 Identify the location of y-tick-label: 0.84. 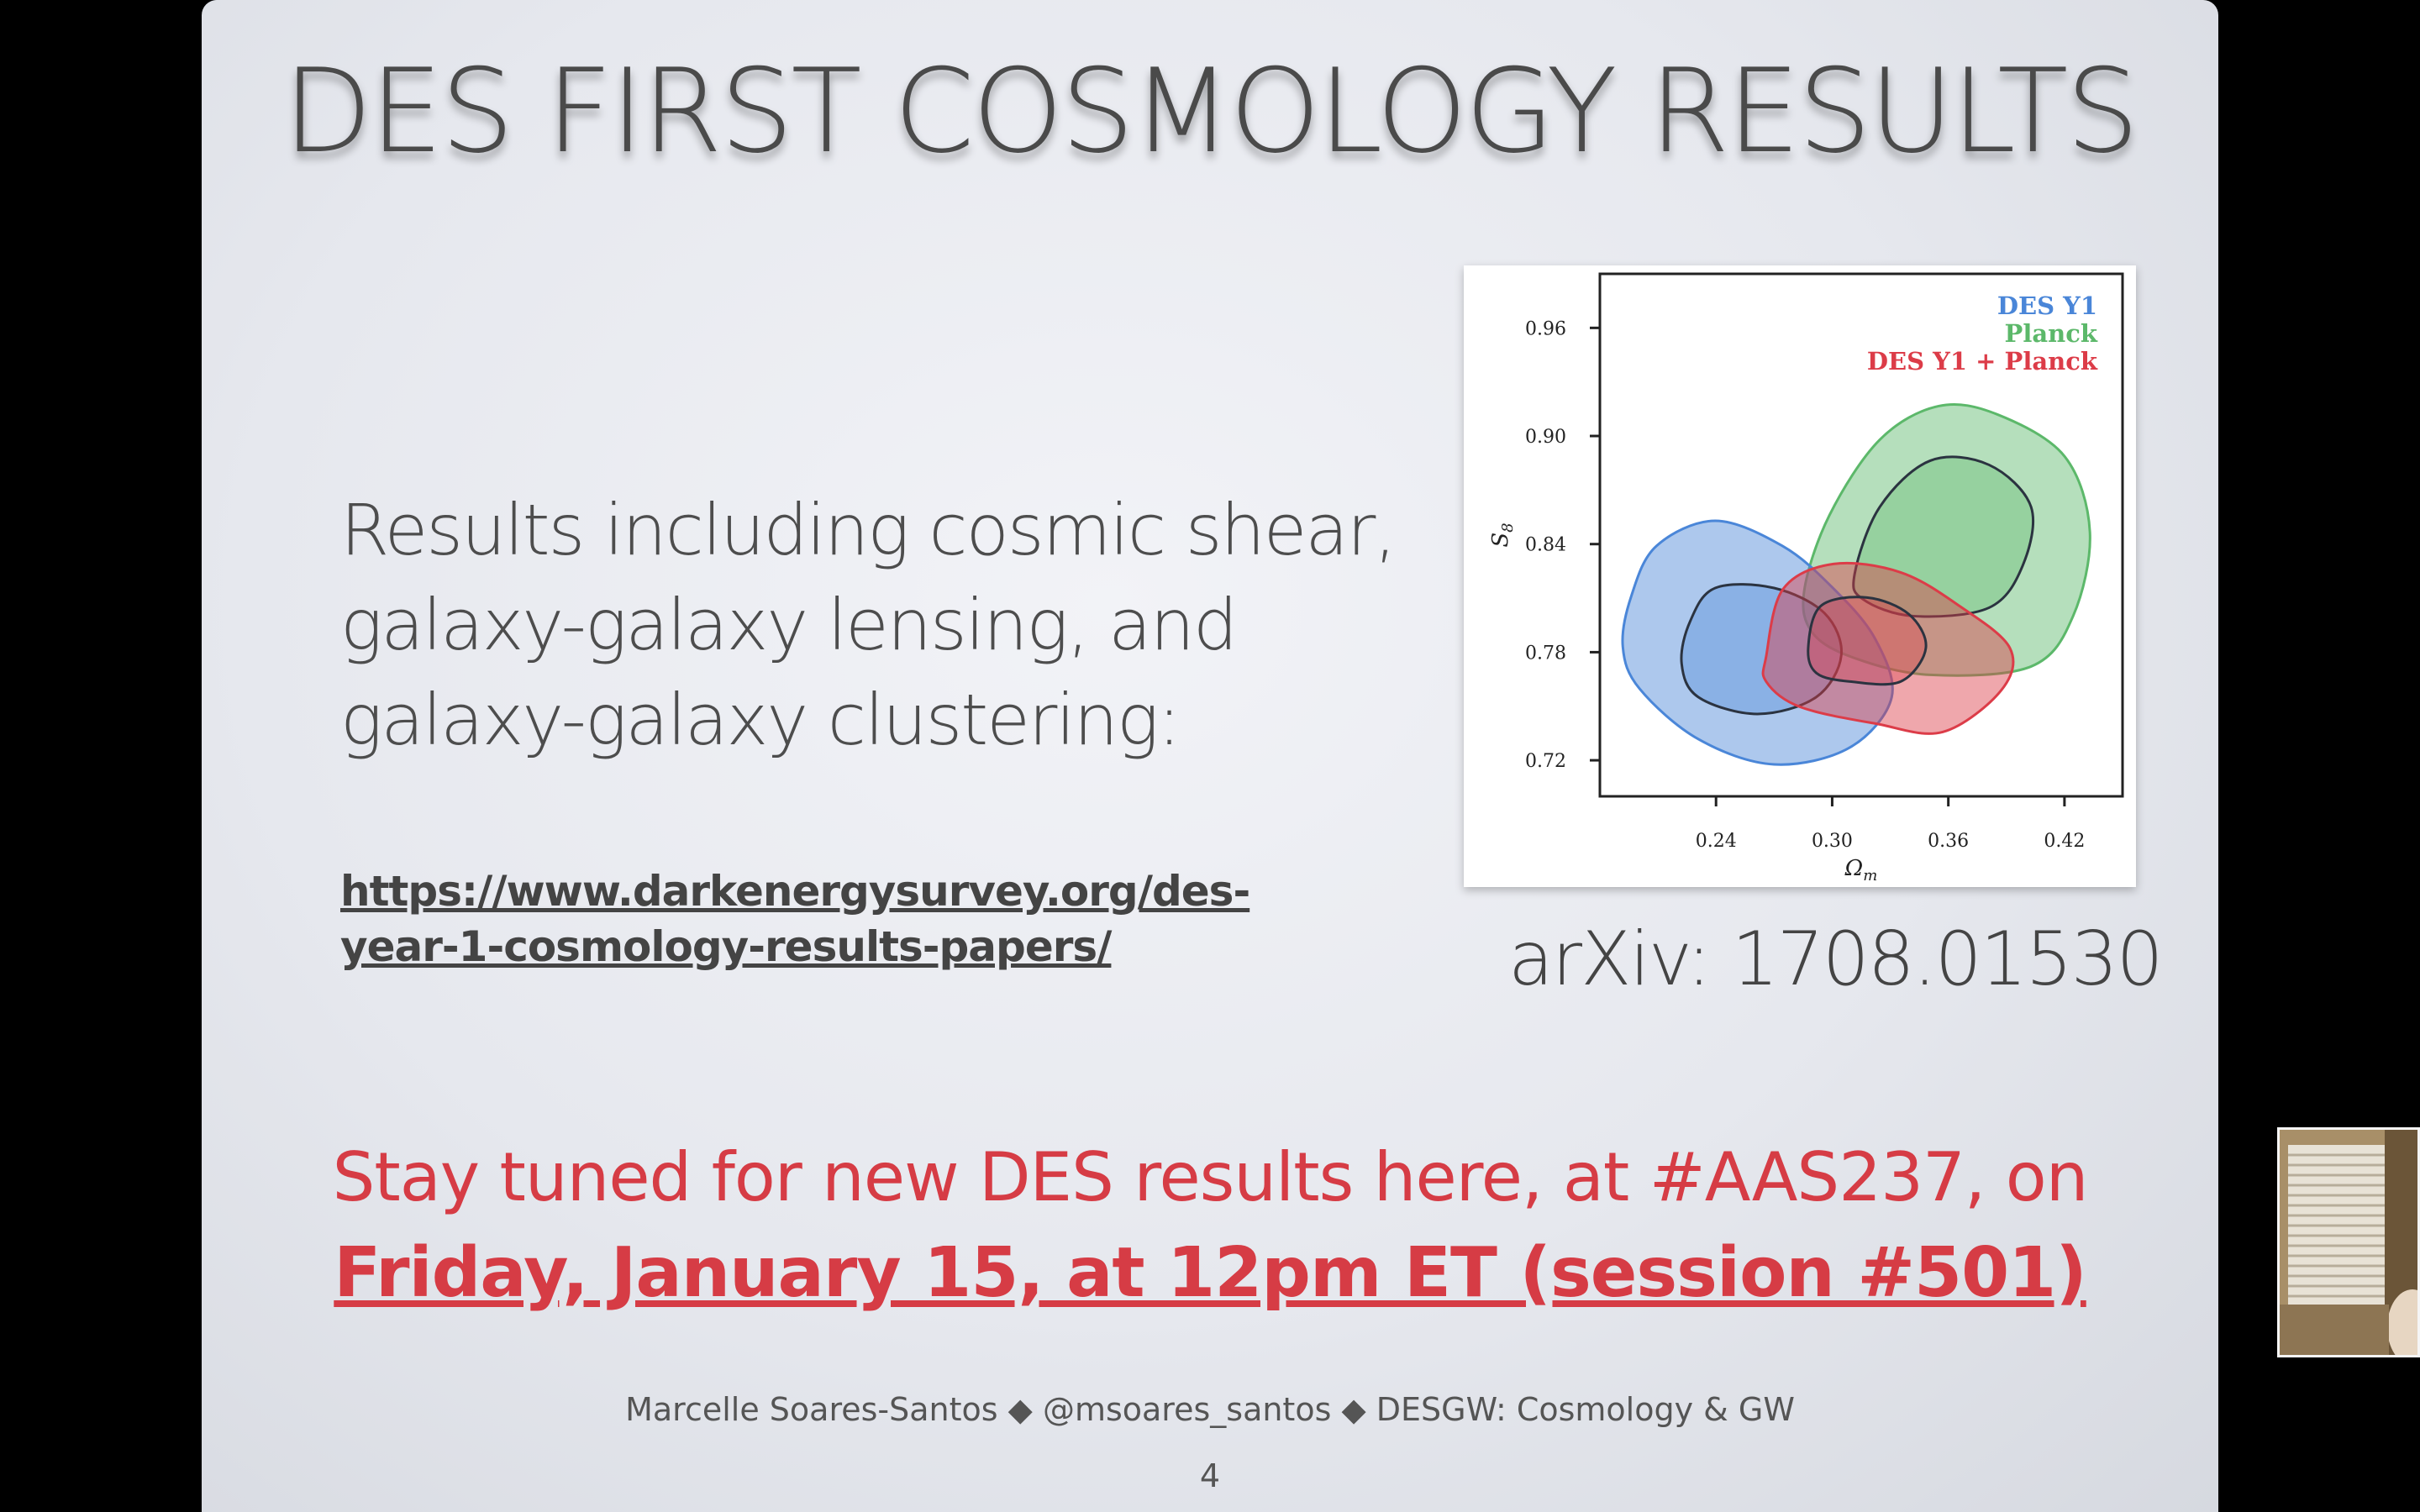
(1545, 545).